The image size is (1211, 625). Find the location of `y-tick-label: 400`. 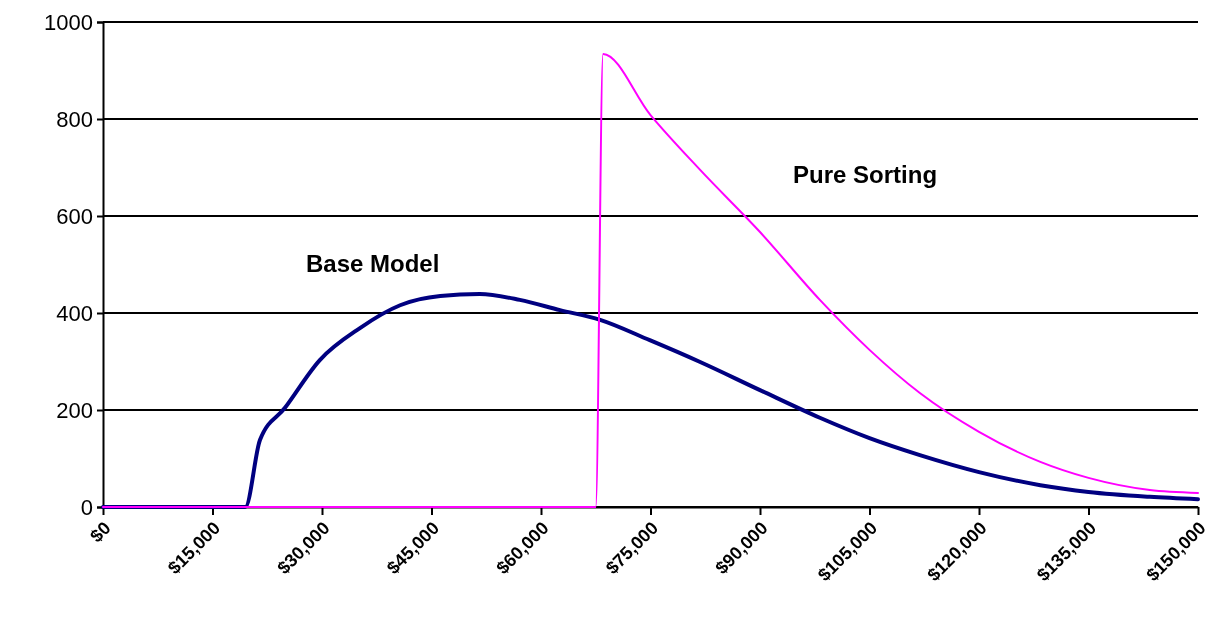

y-tick-label: 400 is located at coordinates (74, 313).